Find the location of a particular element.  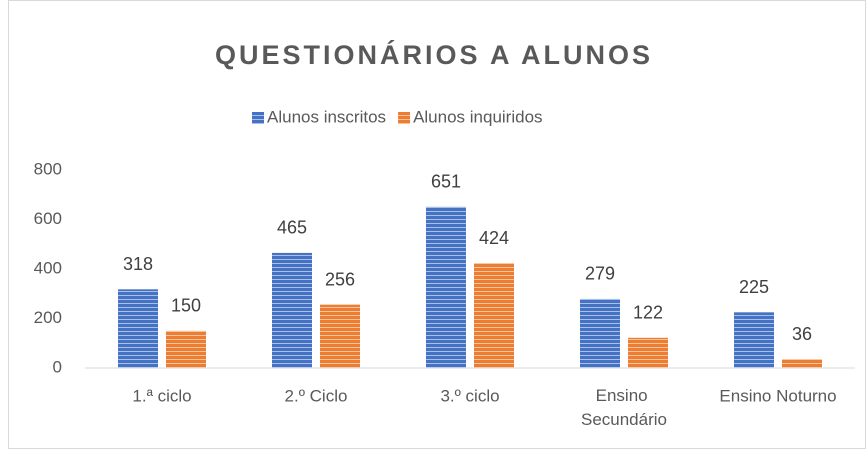

x-tick-label: 2.º Ciclo is located at coordinates (316, 395).